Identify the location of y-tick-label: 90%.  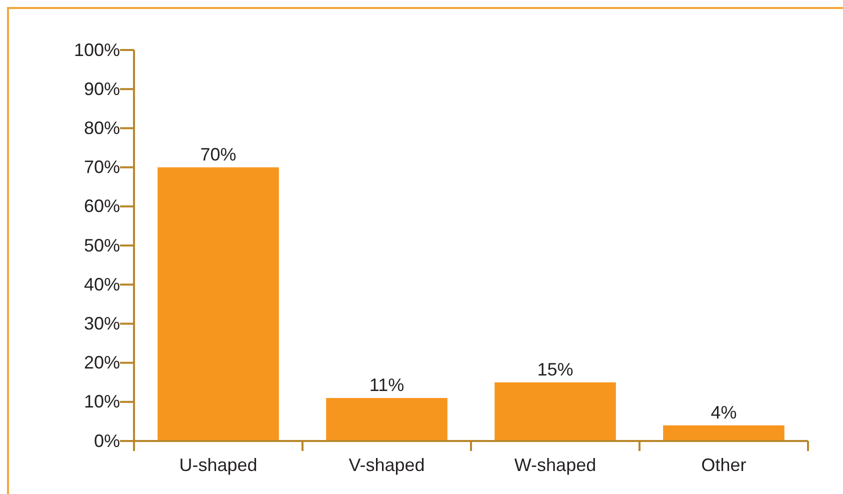
(102, 88).